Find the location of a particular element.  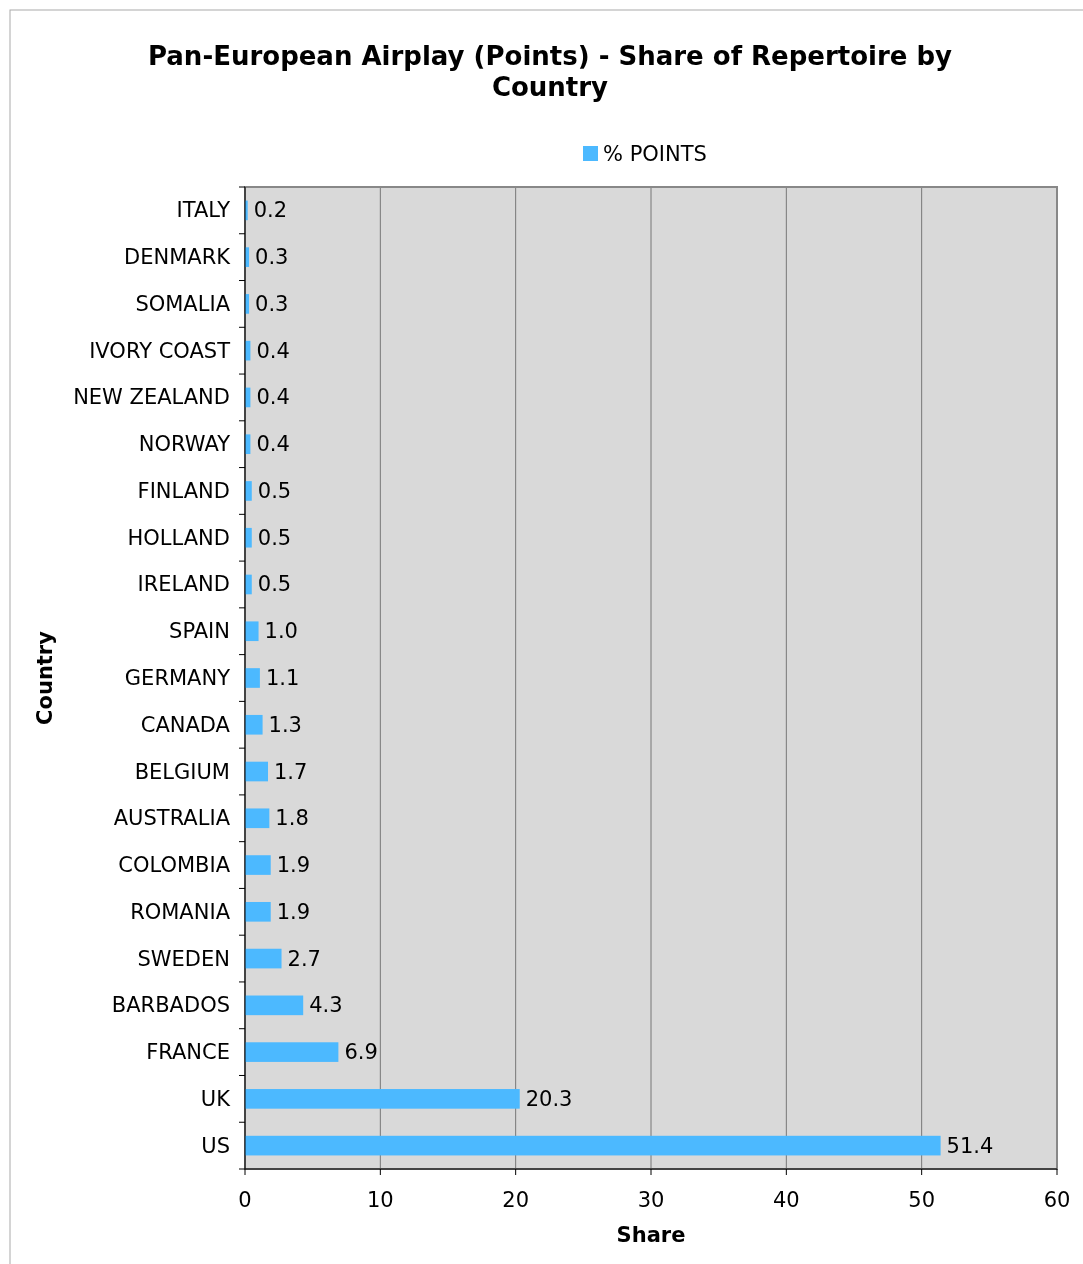

text: 2.7 is located at coordinates (304, 958).